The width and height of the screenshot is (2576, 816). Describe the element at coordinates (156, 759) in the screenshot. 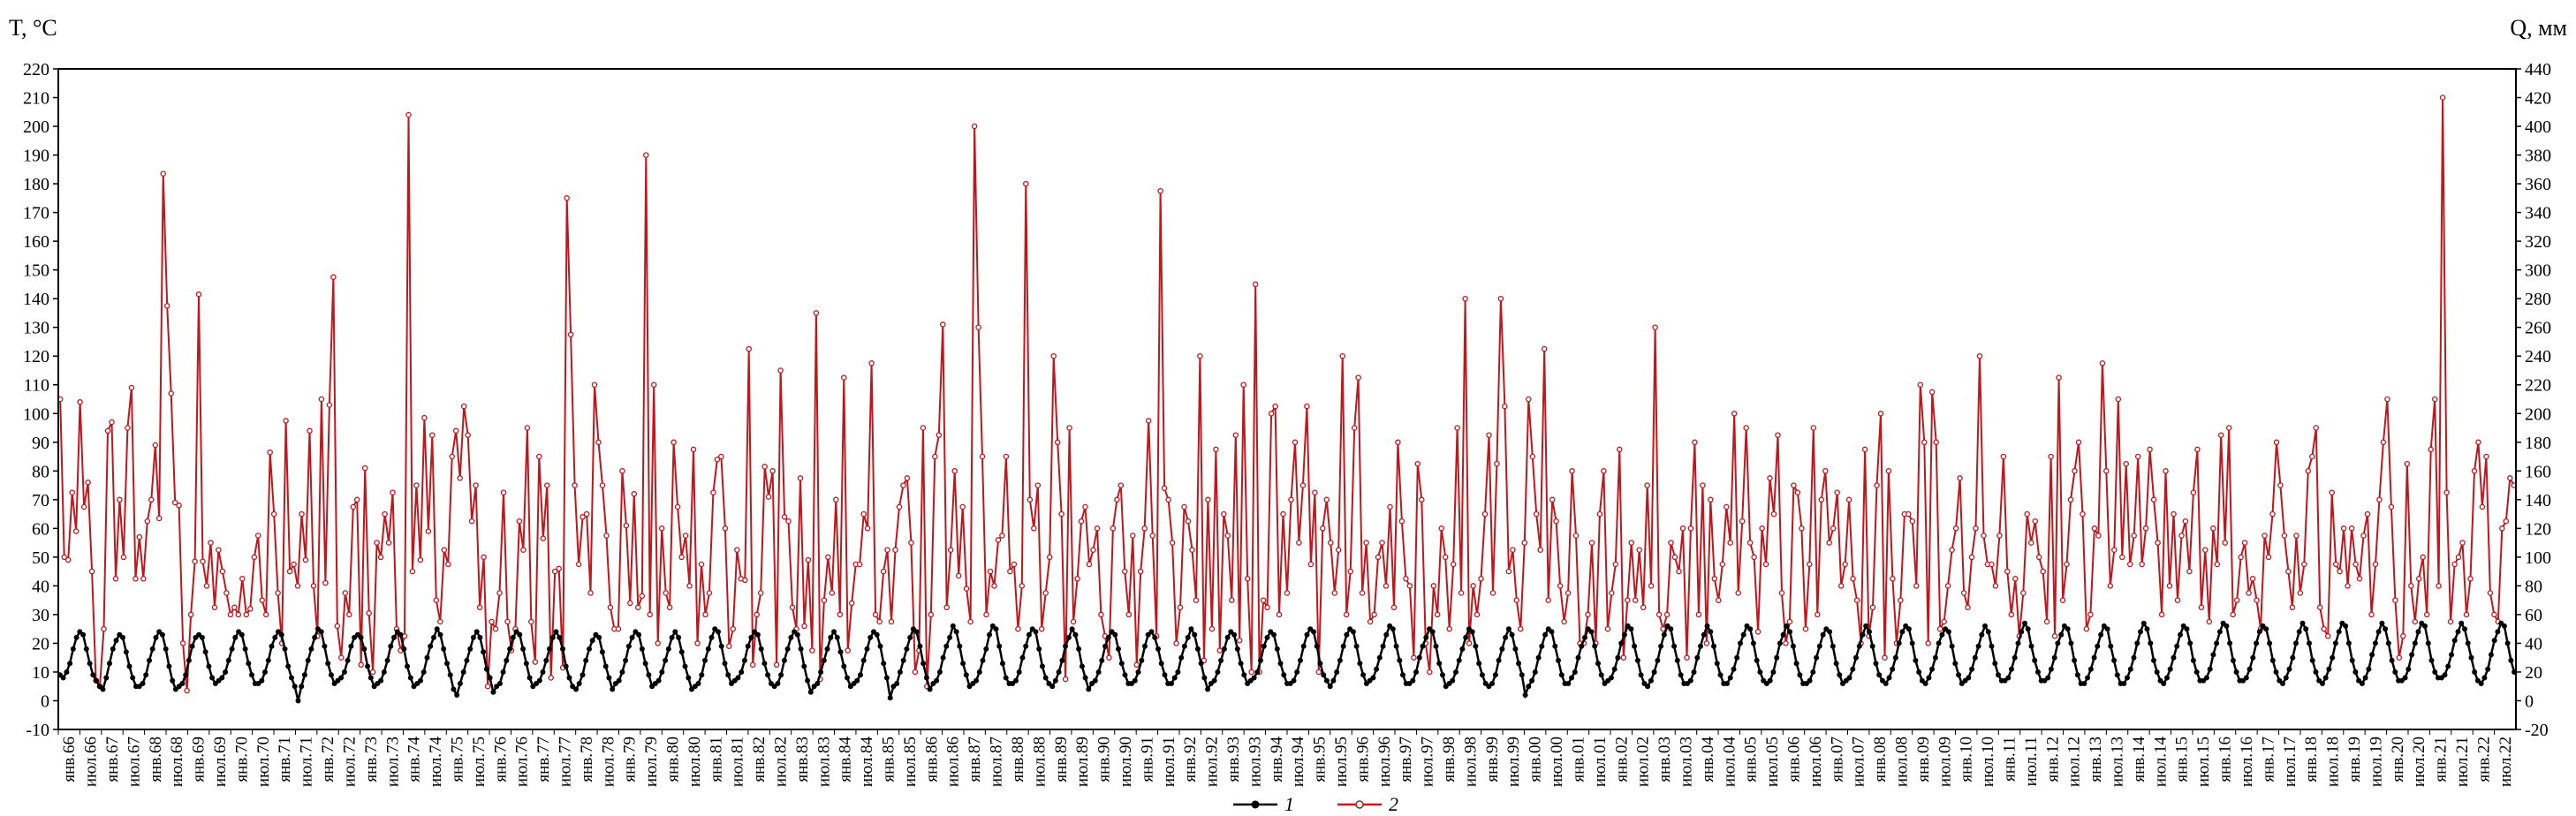

I see `x-tick-label: янв.68` at that location.